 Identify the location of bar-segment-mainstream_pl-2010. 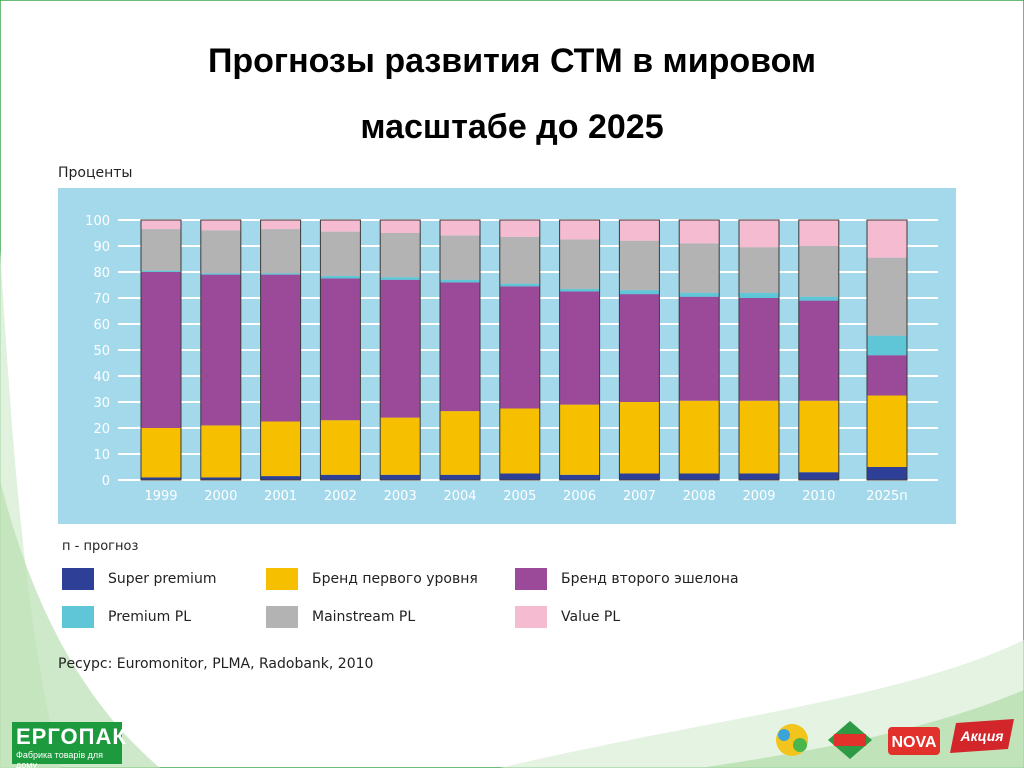
(818, 271).